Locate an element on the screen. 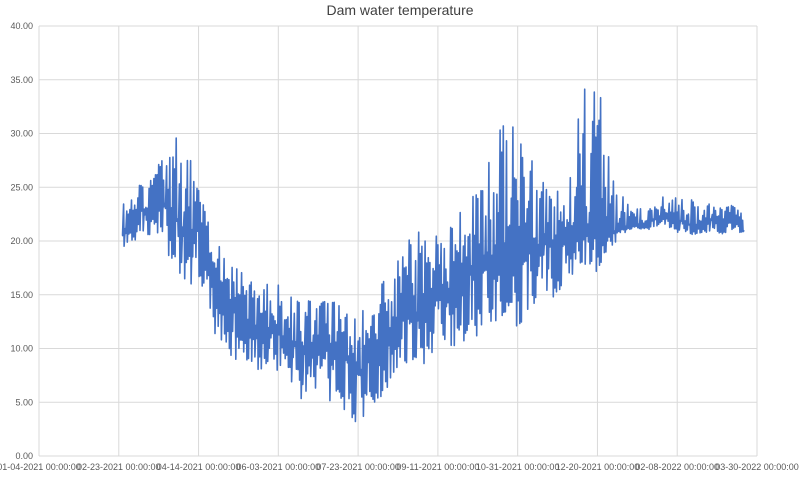 The width and height of the screenshot is (800, 479). chart-title: Dam water temperature is located at coordinates (400, 10).